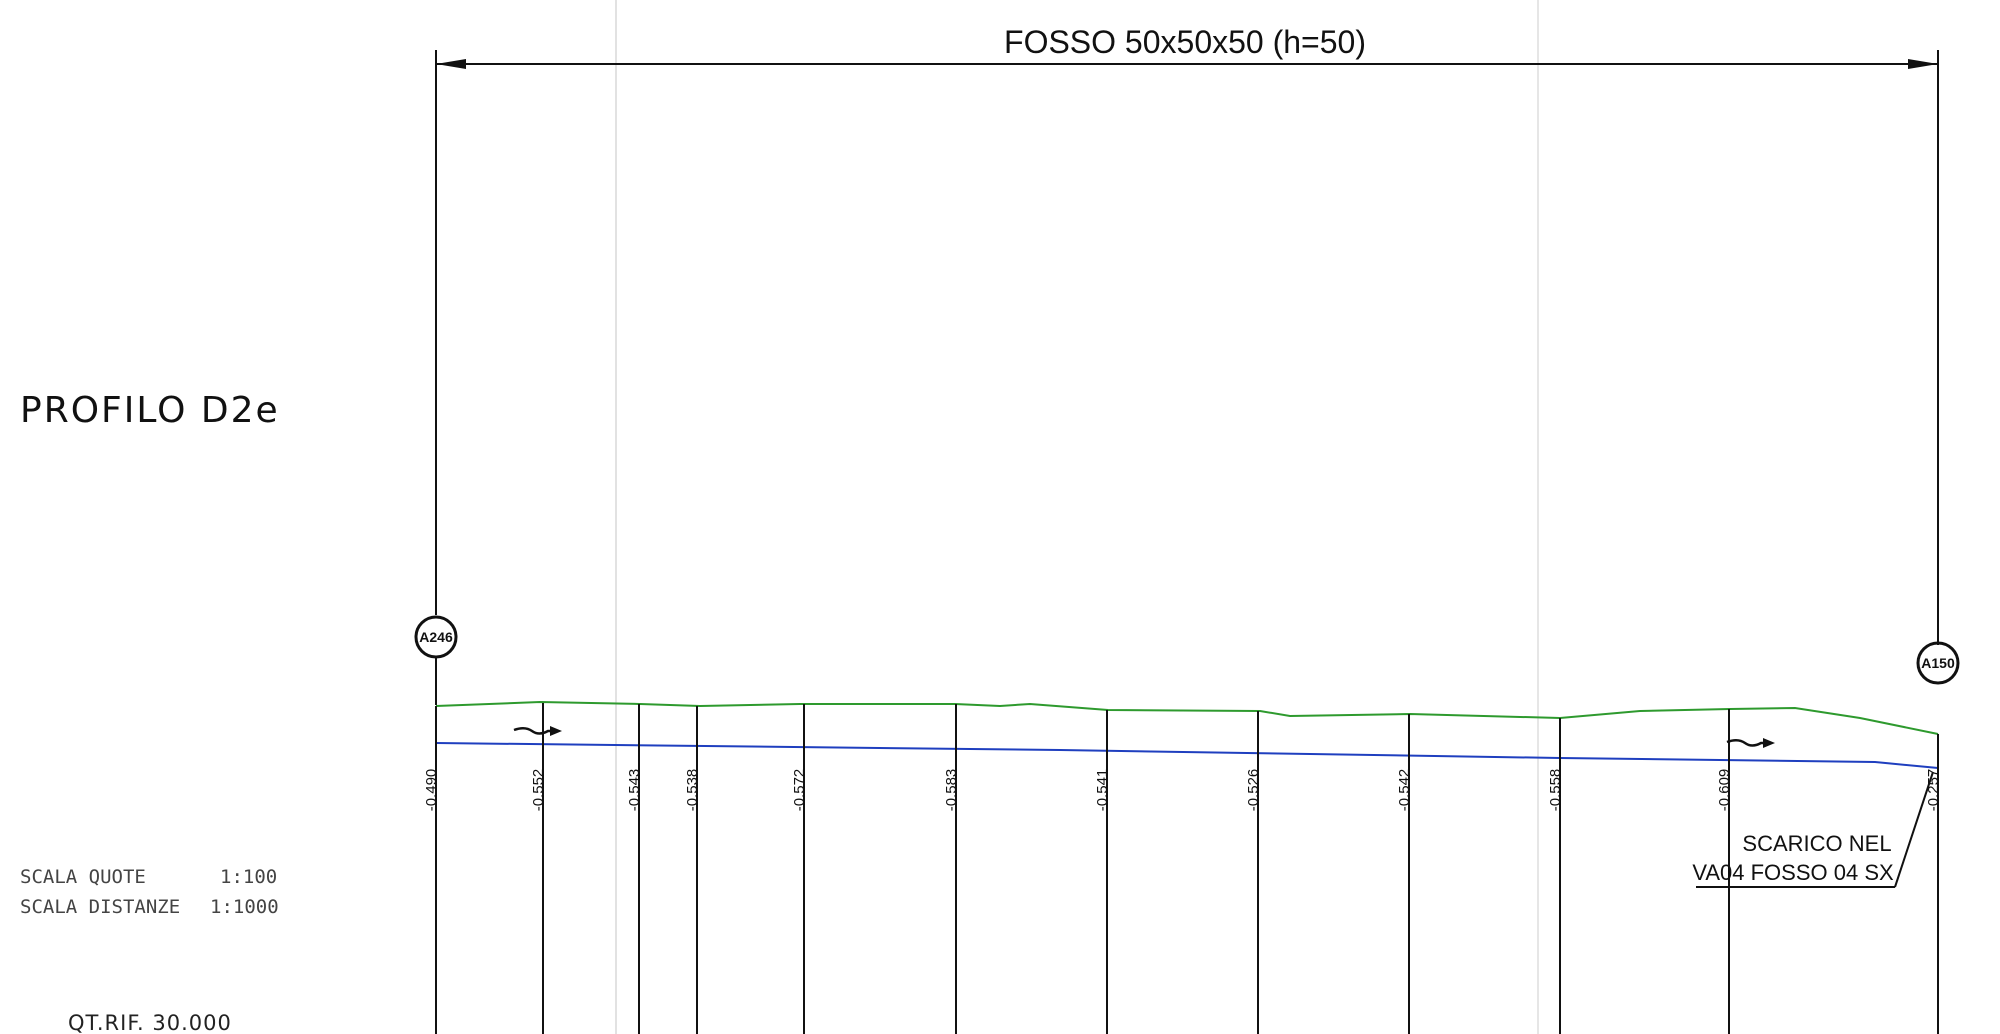 The width and height of the screenshot is (2000, 1034). I want to click on section-value-label: -0.558, so click(1555, 790).